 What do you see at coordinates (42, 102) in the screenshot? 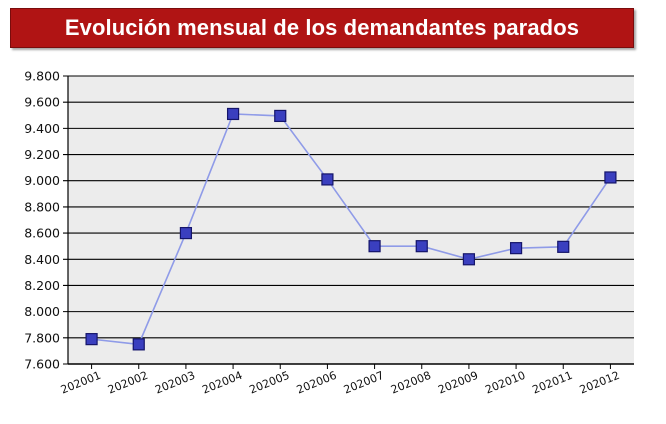
I see `y-tick-label: 9.600` at bounding box center [42, 102].